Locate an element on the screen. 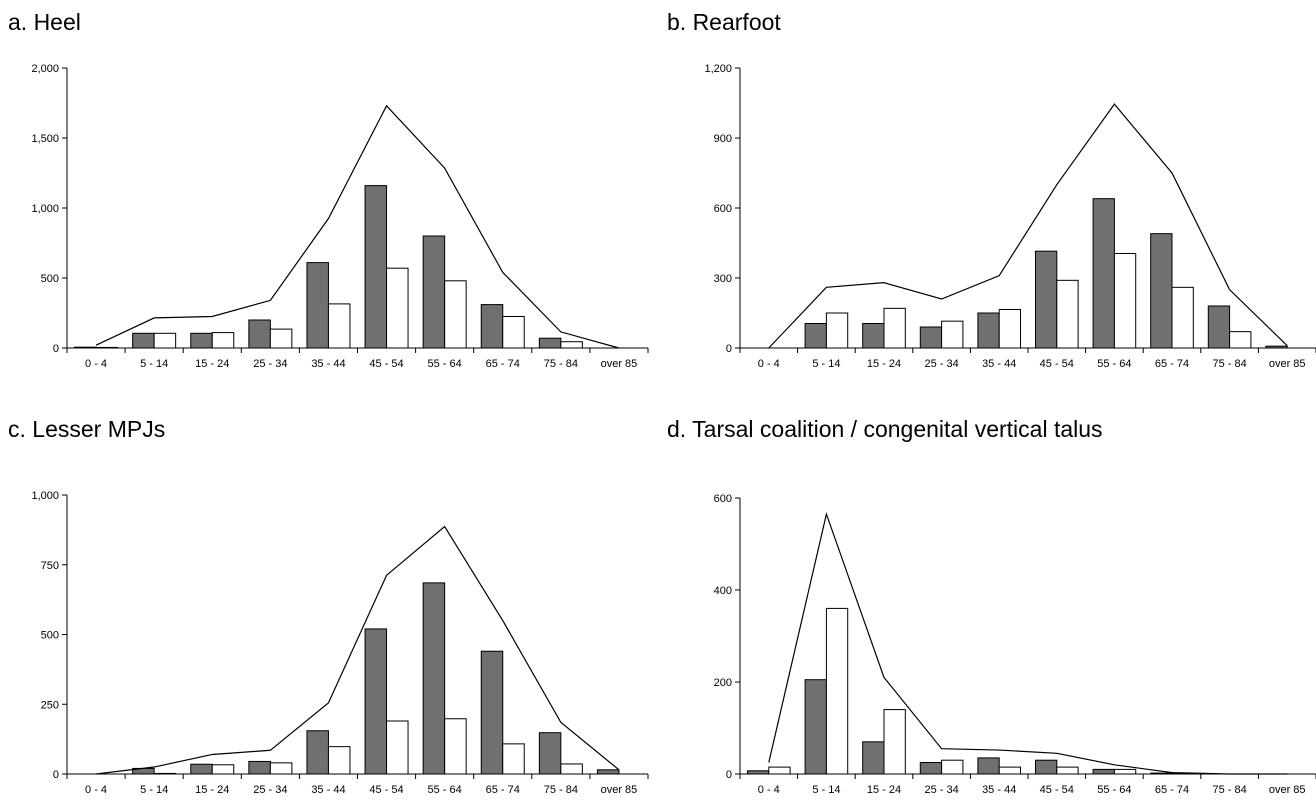 The height and width of the screenshot is (803, 1316). chart-b-x-tick-label: 55 - 64 is located at coordinates (1114, 364).